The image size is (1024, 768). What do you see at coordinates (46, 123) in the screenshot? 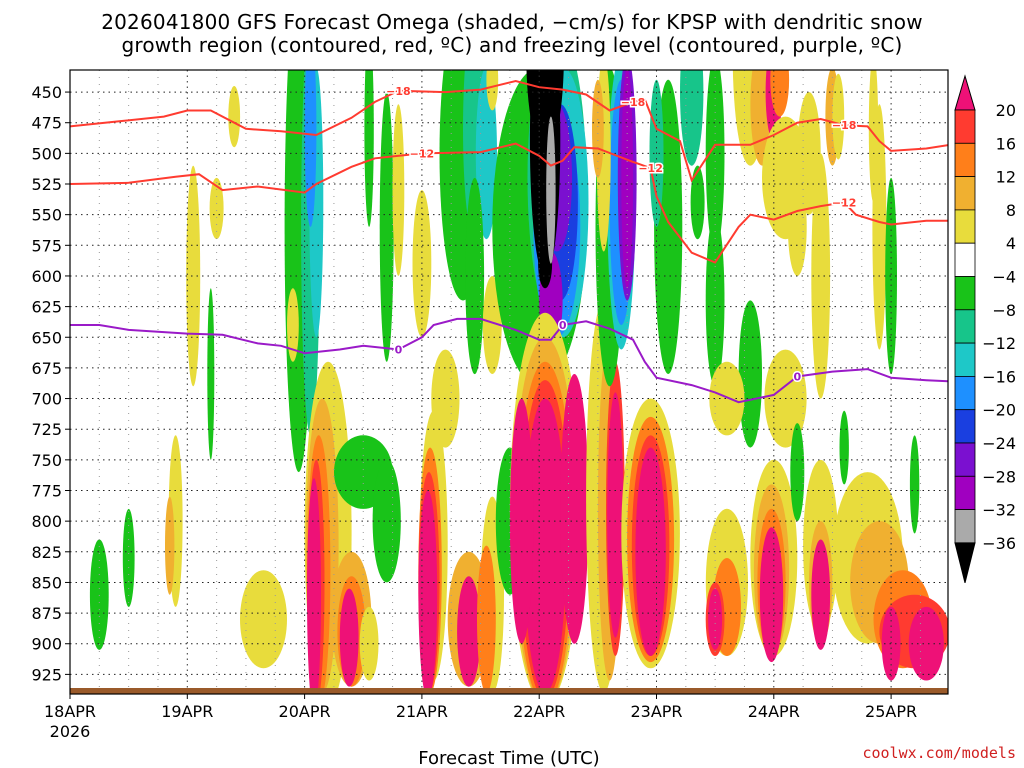
I see `y-tick-label-475: 475` at bounding box center [46, 123].